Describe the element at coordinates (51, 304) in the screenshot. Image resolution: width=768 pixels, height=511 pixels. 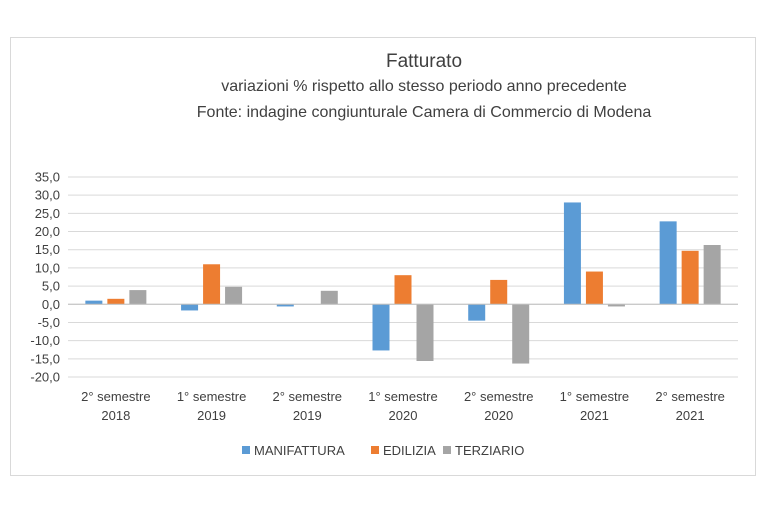
I see `y-tick-label: 0,0` at that location.